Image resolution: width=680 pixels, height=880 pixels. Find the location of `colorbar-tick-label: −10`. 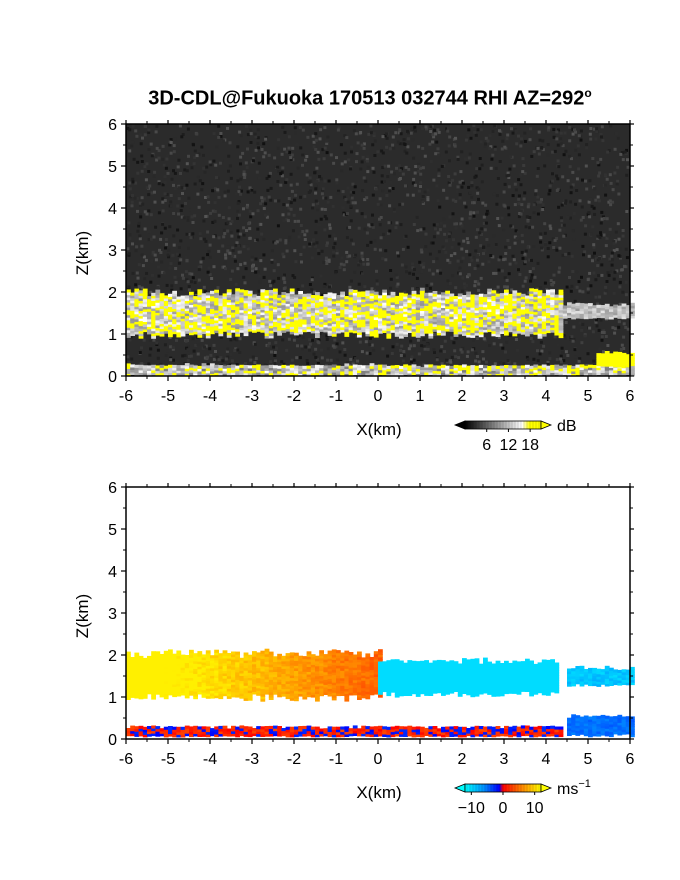

colorbar-tick-label: −10 is located at coordinates (471, 808).